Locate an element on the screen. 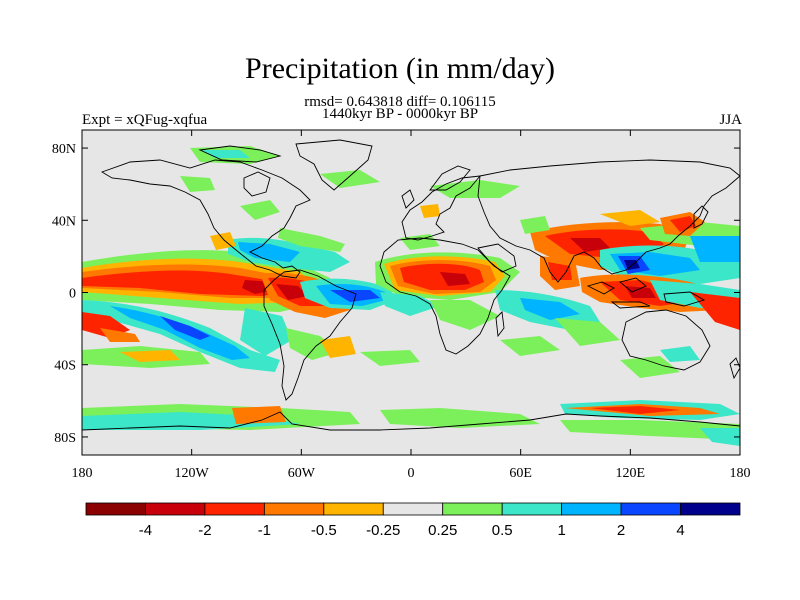  coastline-japan is located at coordinates (701, 217).